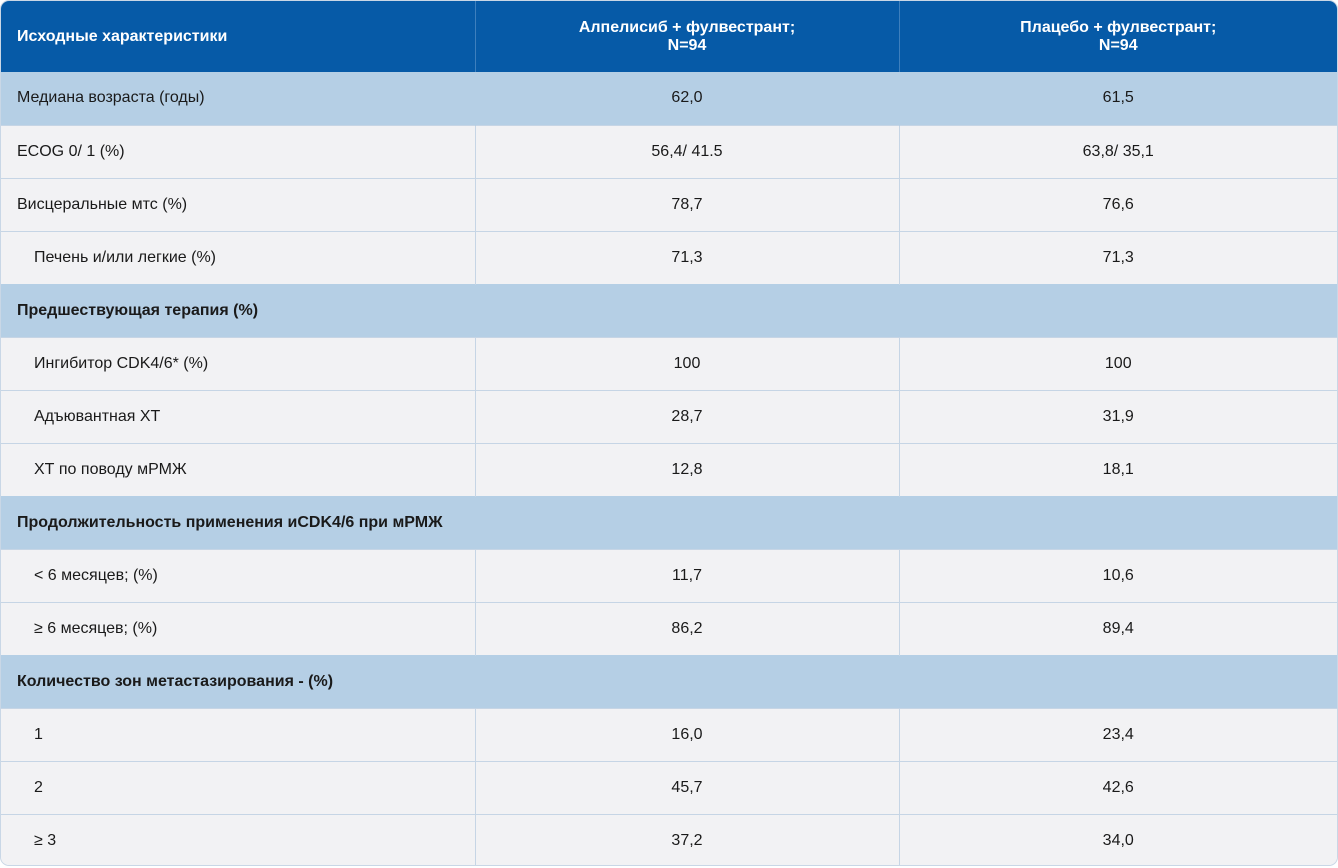 The width and height of the screenshot is (1338, 868). I want to click on header-placebo-n: N=94, so click(1118, 45).